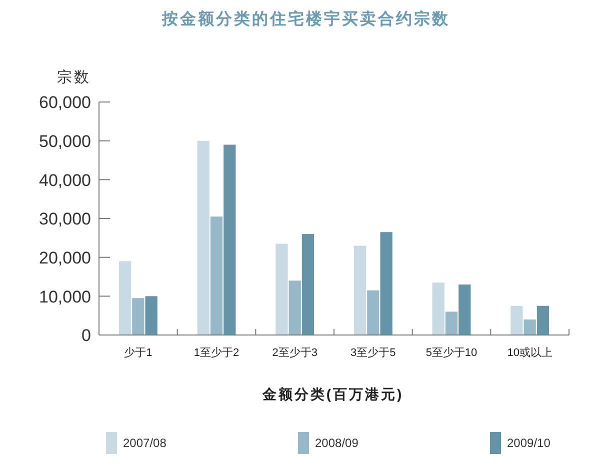 This screenshot has height=466, width=612. Describe the element at coordinates (65, 141) in the screenshot. I see `y-tick-label: 50,000` at that location.